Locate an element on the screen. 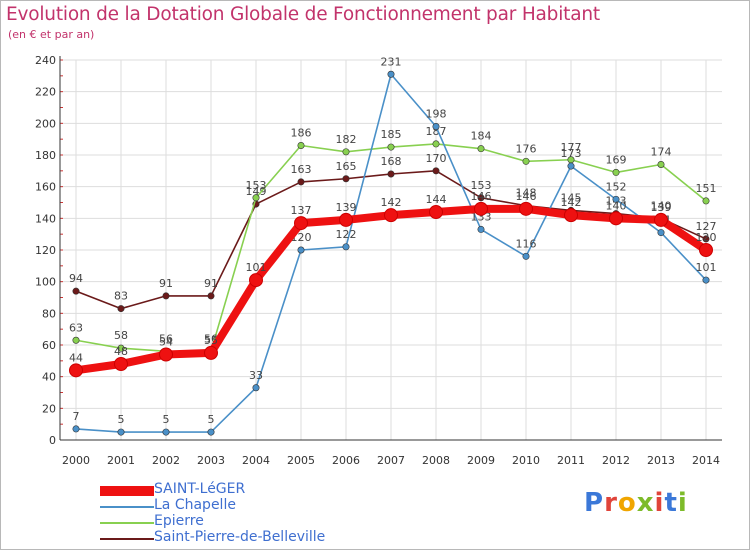 This screenshot has width=750, height=550. data-label: 139 is located at coordinates (346, 207).